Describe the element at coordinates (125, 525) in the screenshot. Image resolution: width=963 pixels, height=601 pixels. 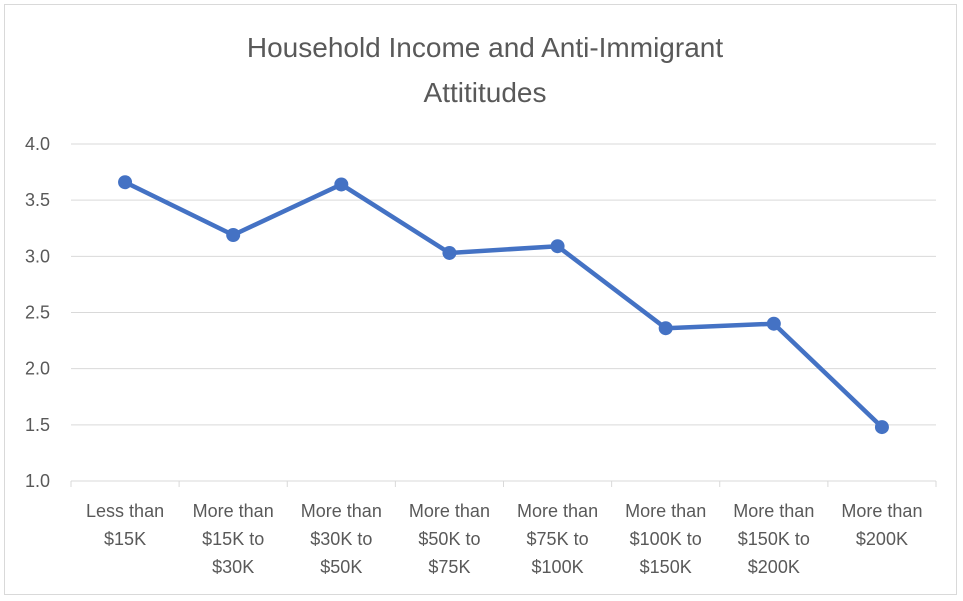
I see `x-category-label: Less than $15K` at that location.